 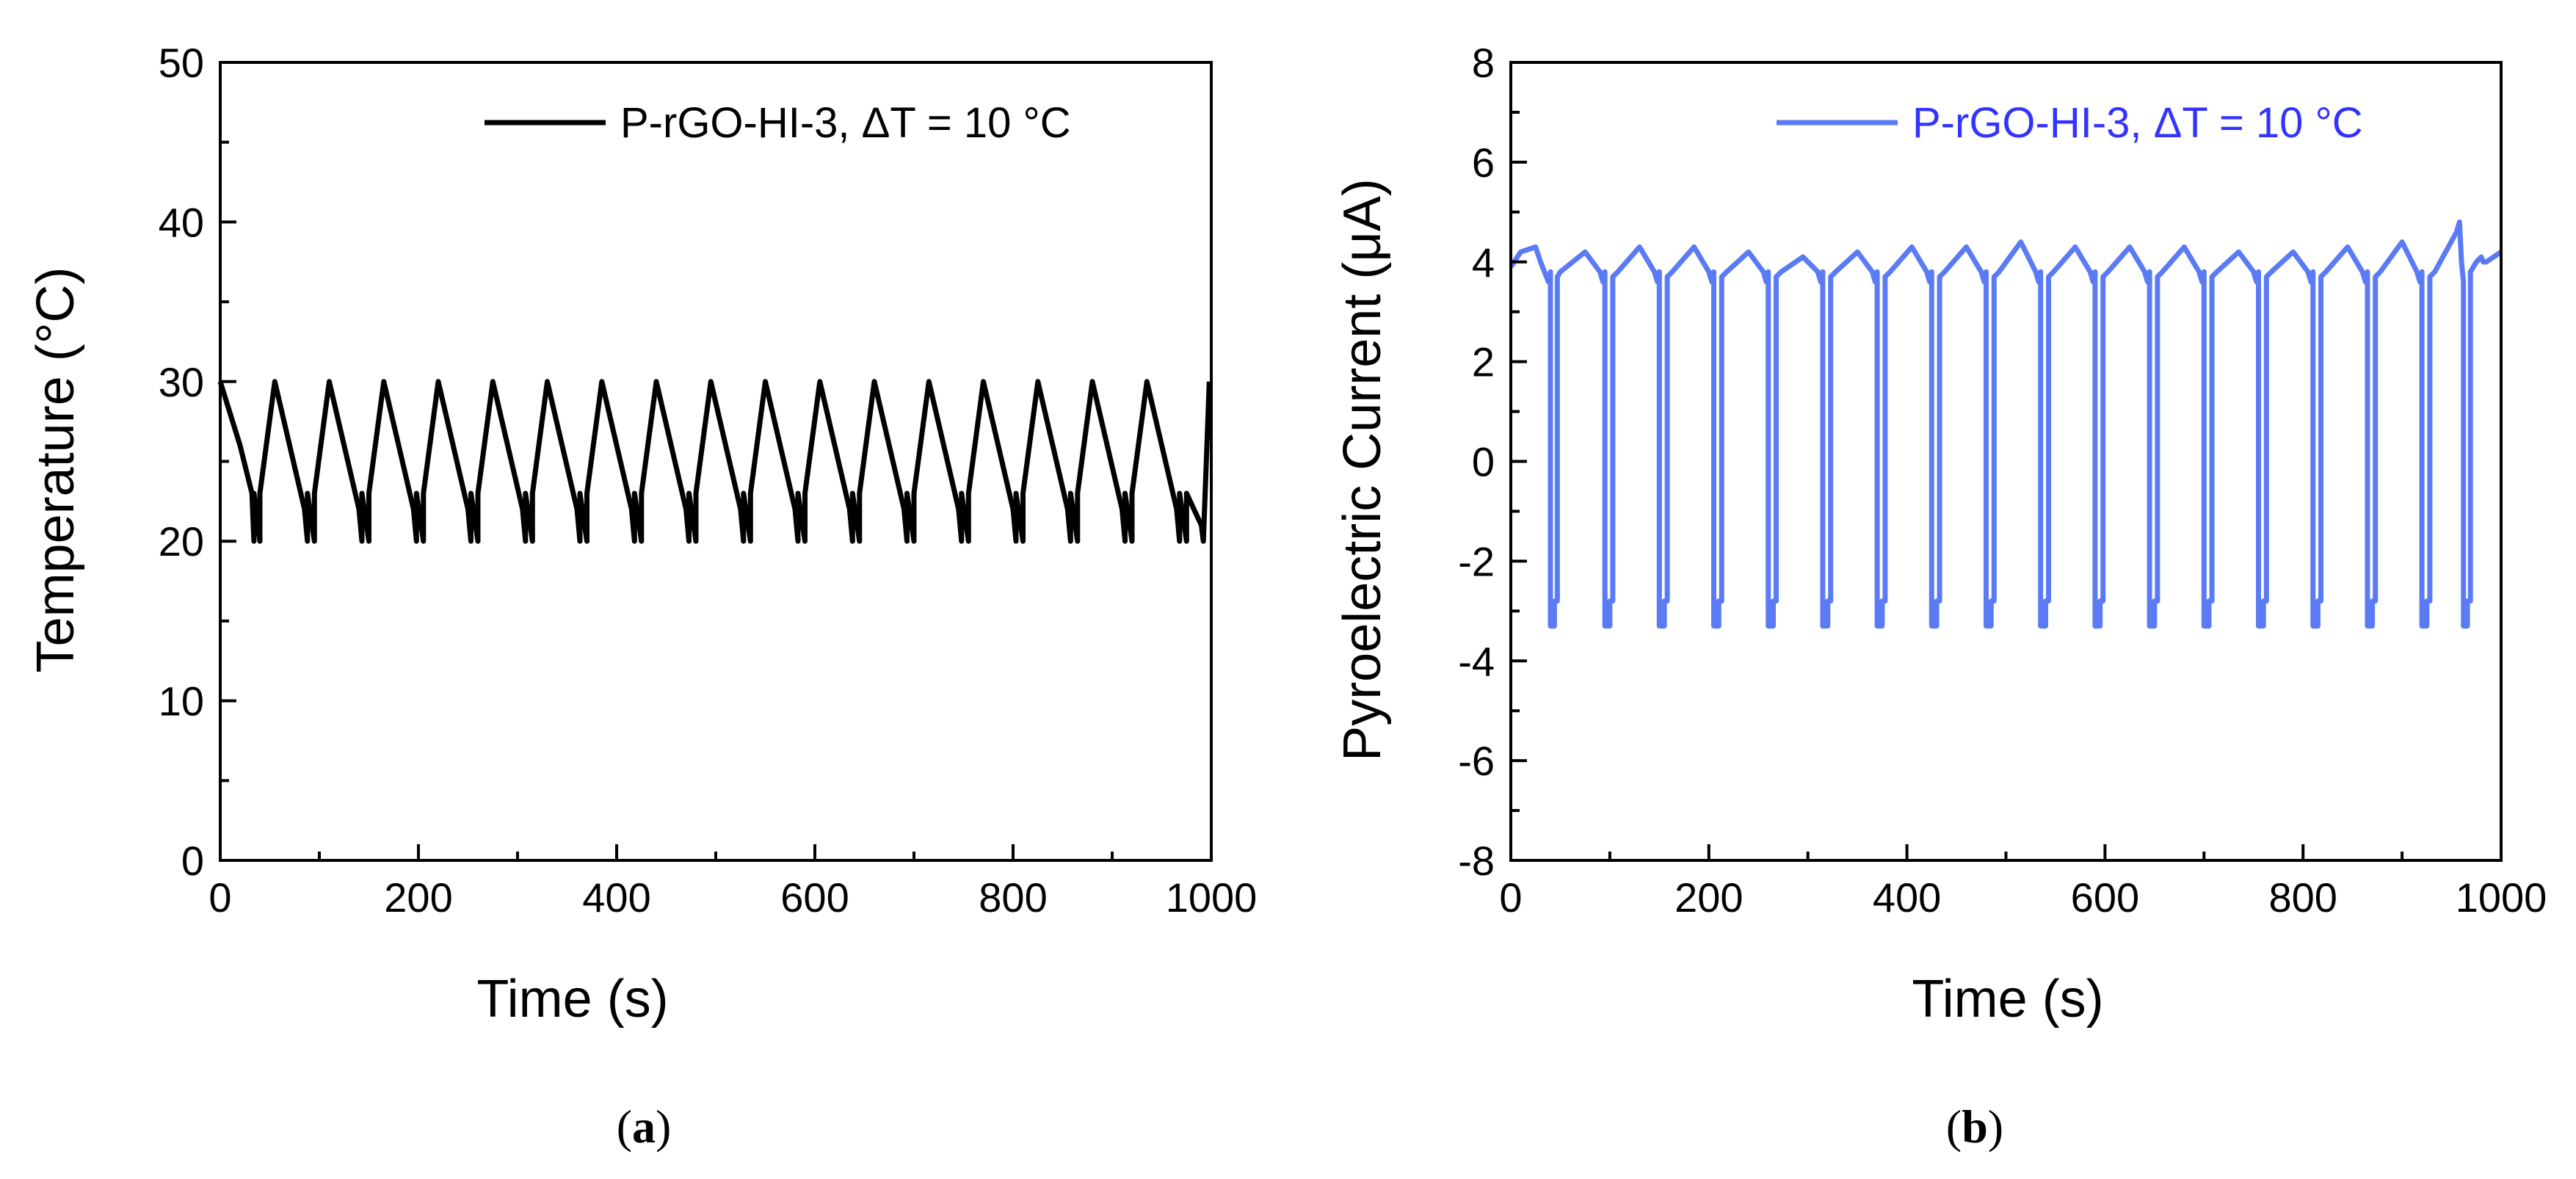 What do you see at coordinates (1484, 362) in the screenshot?
I see `y-tick-label-b-5: 2` at bounding box center [1484, 362].